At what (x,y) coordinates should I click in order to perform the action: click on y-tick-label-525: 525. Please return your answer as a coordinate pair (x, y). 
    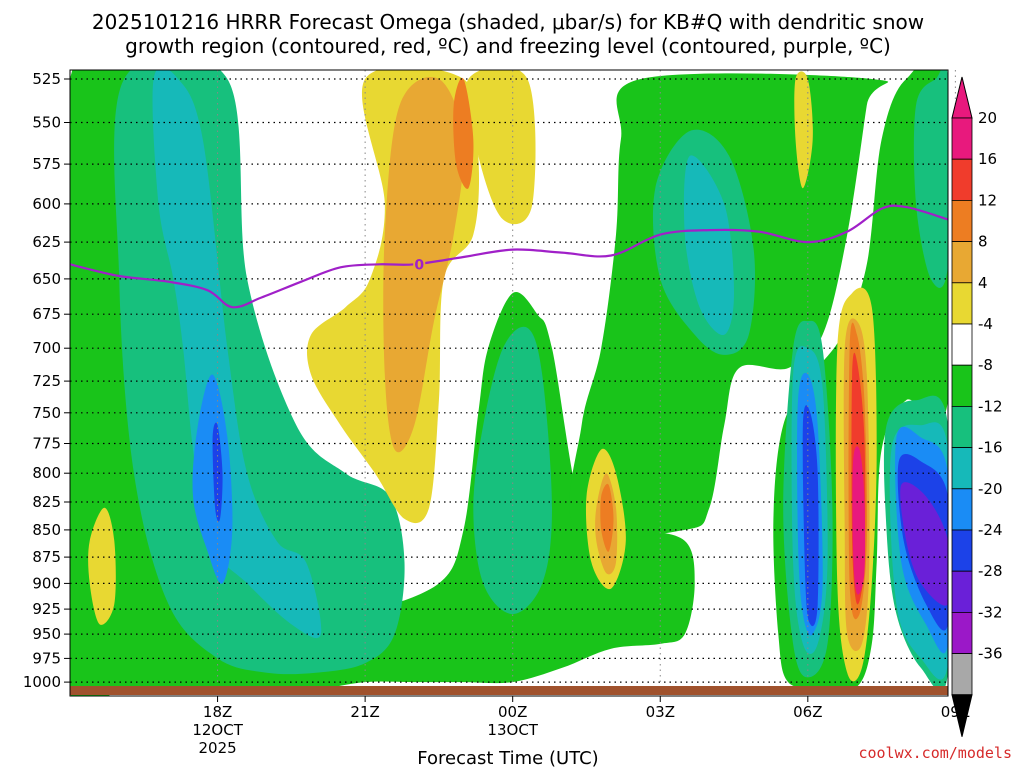
    Looking at the image, I should click on (46, 79).